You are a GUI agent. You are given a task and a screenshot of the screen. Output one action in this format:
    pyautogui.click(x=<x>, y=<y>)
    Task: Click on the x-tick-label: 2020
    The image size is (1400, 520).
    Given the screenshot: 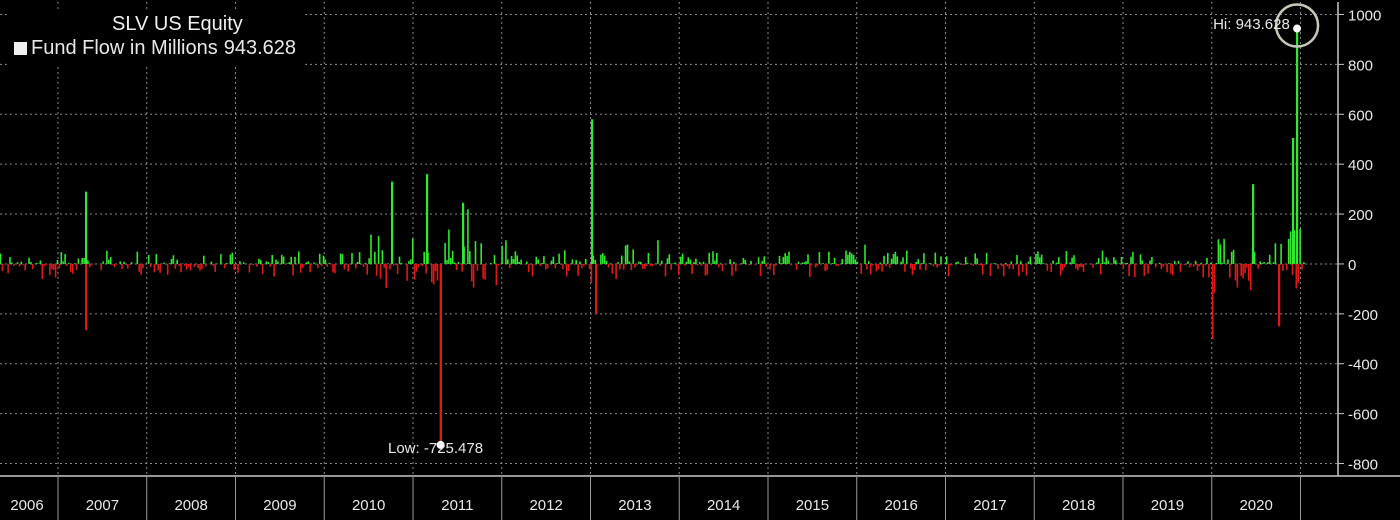 What is the action you would take?
    pyautogui.click(x=1255, y=505)
    